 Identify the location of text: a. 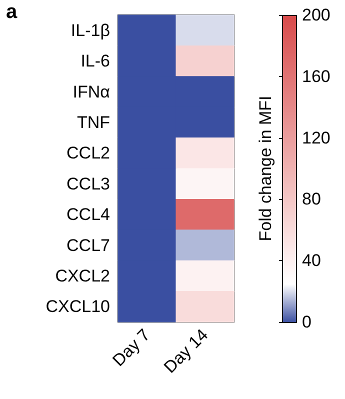
(12, 12).